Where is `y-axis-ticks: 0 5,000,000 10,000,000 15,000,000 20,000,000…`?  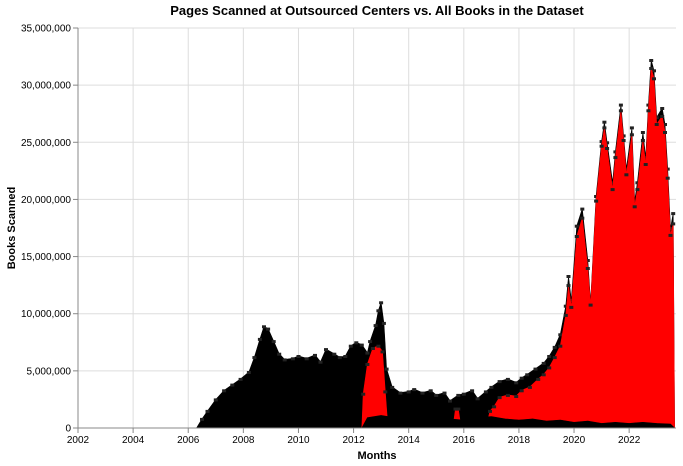 y-axis-ticks: 0 5,000,000 10,000,000 15,000,000 20,000,000… is located at coordinates (49, 229).